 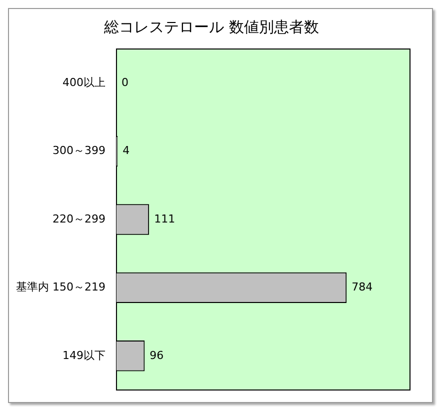 I want to click on y-tick-label: 149以下, so click(x=84, y=355).